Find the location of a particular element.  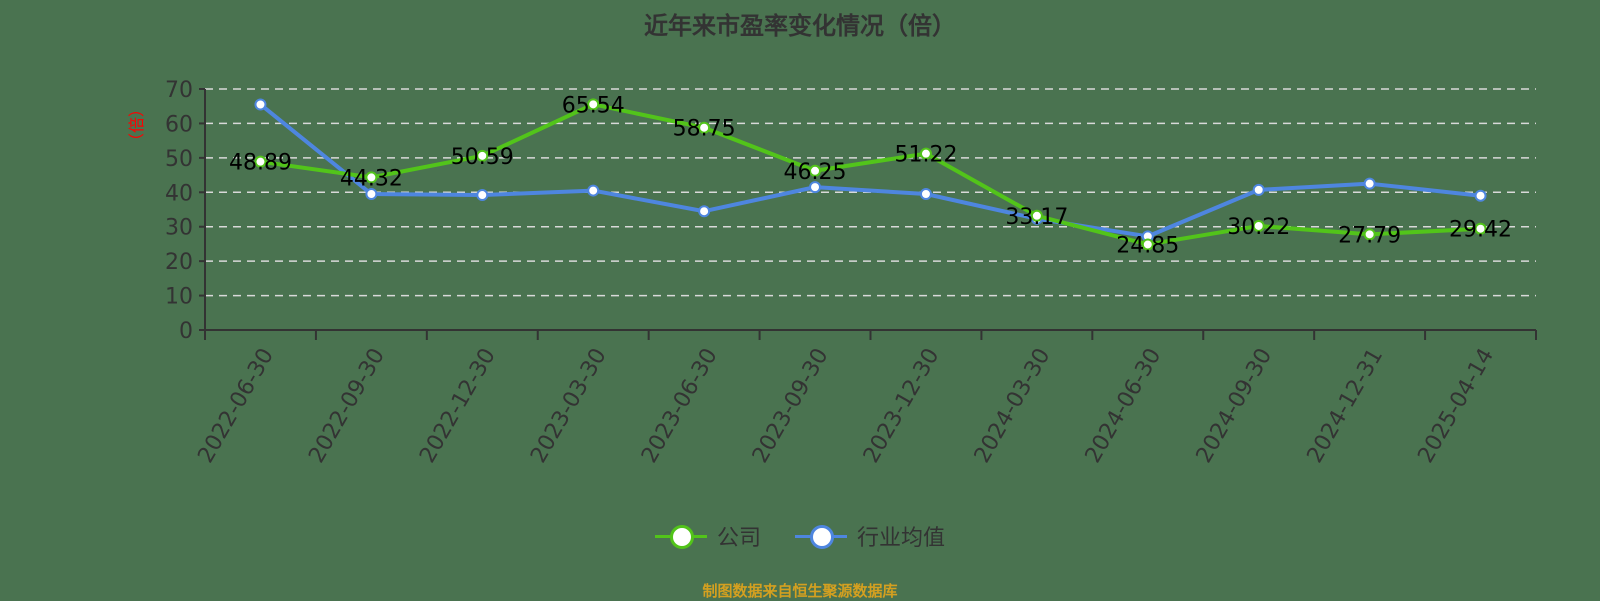

x-tick-label: 2023-09-30 is located at coordinates (791, 405).